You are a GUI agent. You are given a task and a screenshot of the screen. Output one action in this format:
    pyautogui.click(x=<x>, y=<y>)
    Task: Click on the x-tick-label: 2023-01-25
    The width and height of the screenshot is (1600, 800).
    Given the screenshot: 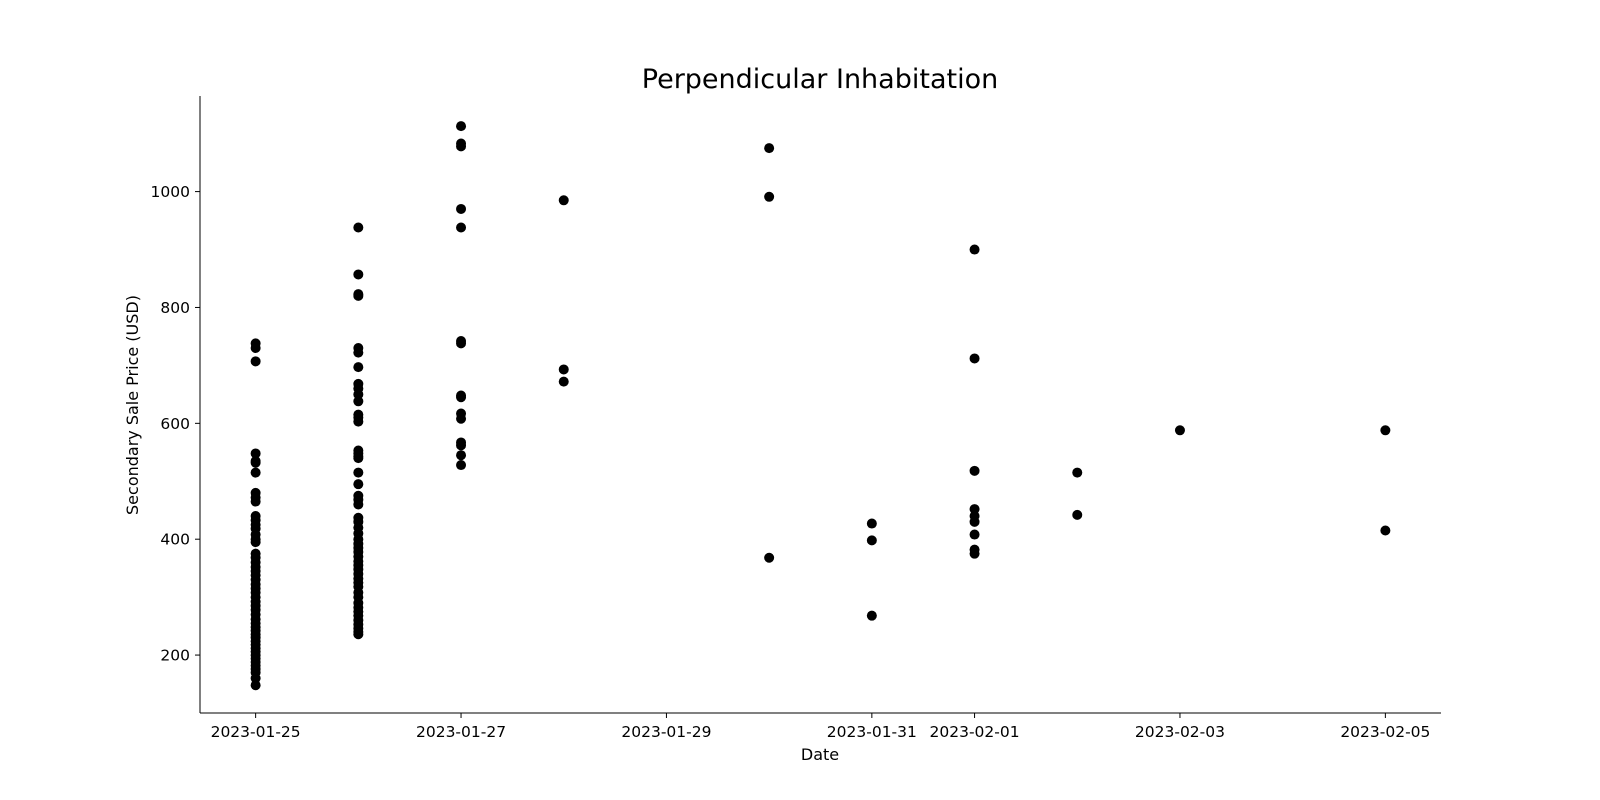 What is the action you would take?
    pyautogui.click(x=256, y=732)
    